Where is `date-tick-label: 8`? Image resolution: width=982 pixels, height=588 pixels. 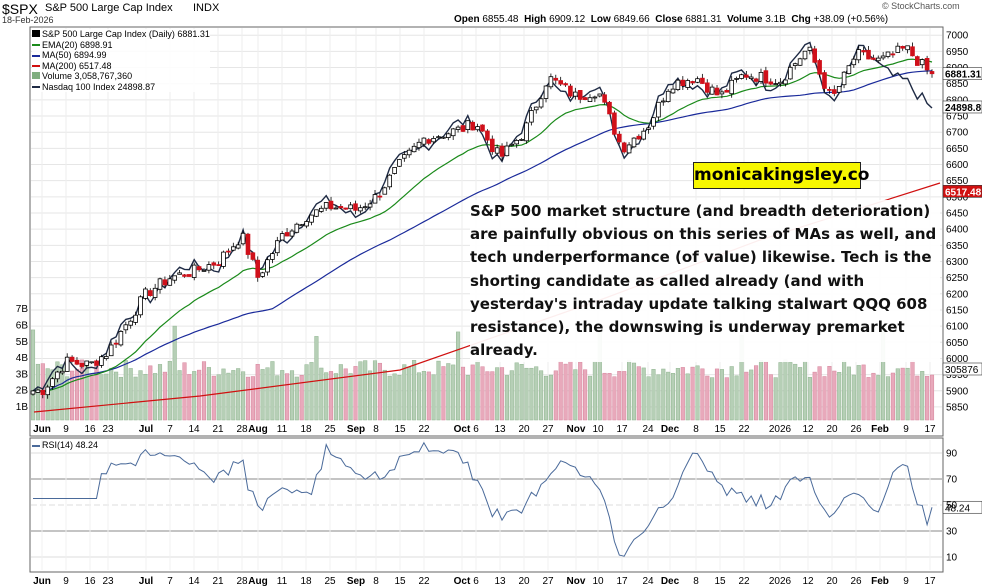
date-tick-label: 8 is located at coordinates (376, 429).